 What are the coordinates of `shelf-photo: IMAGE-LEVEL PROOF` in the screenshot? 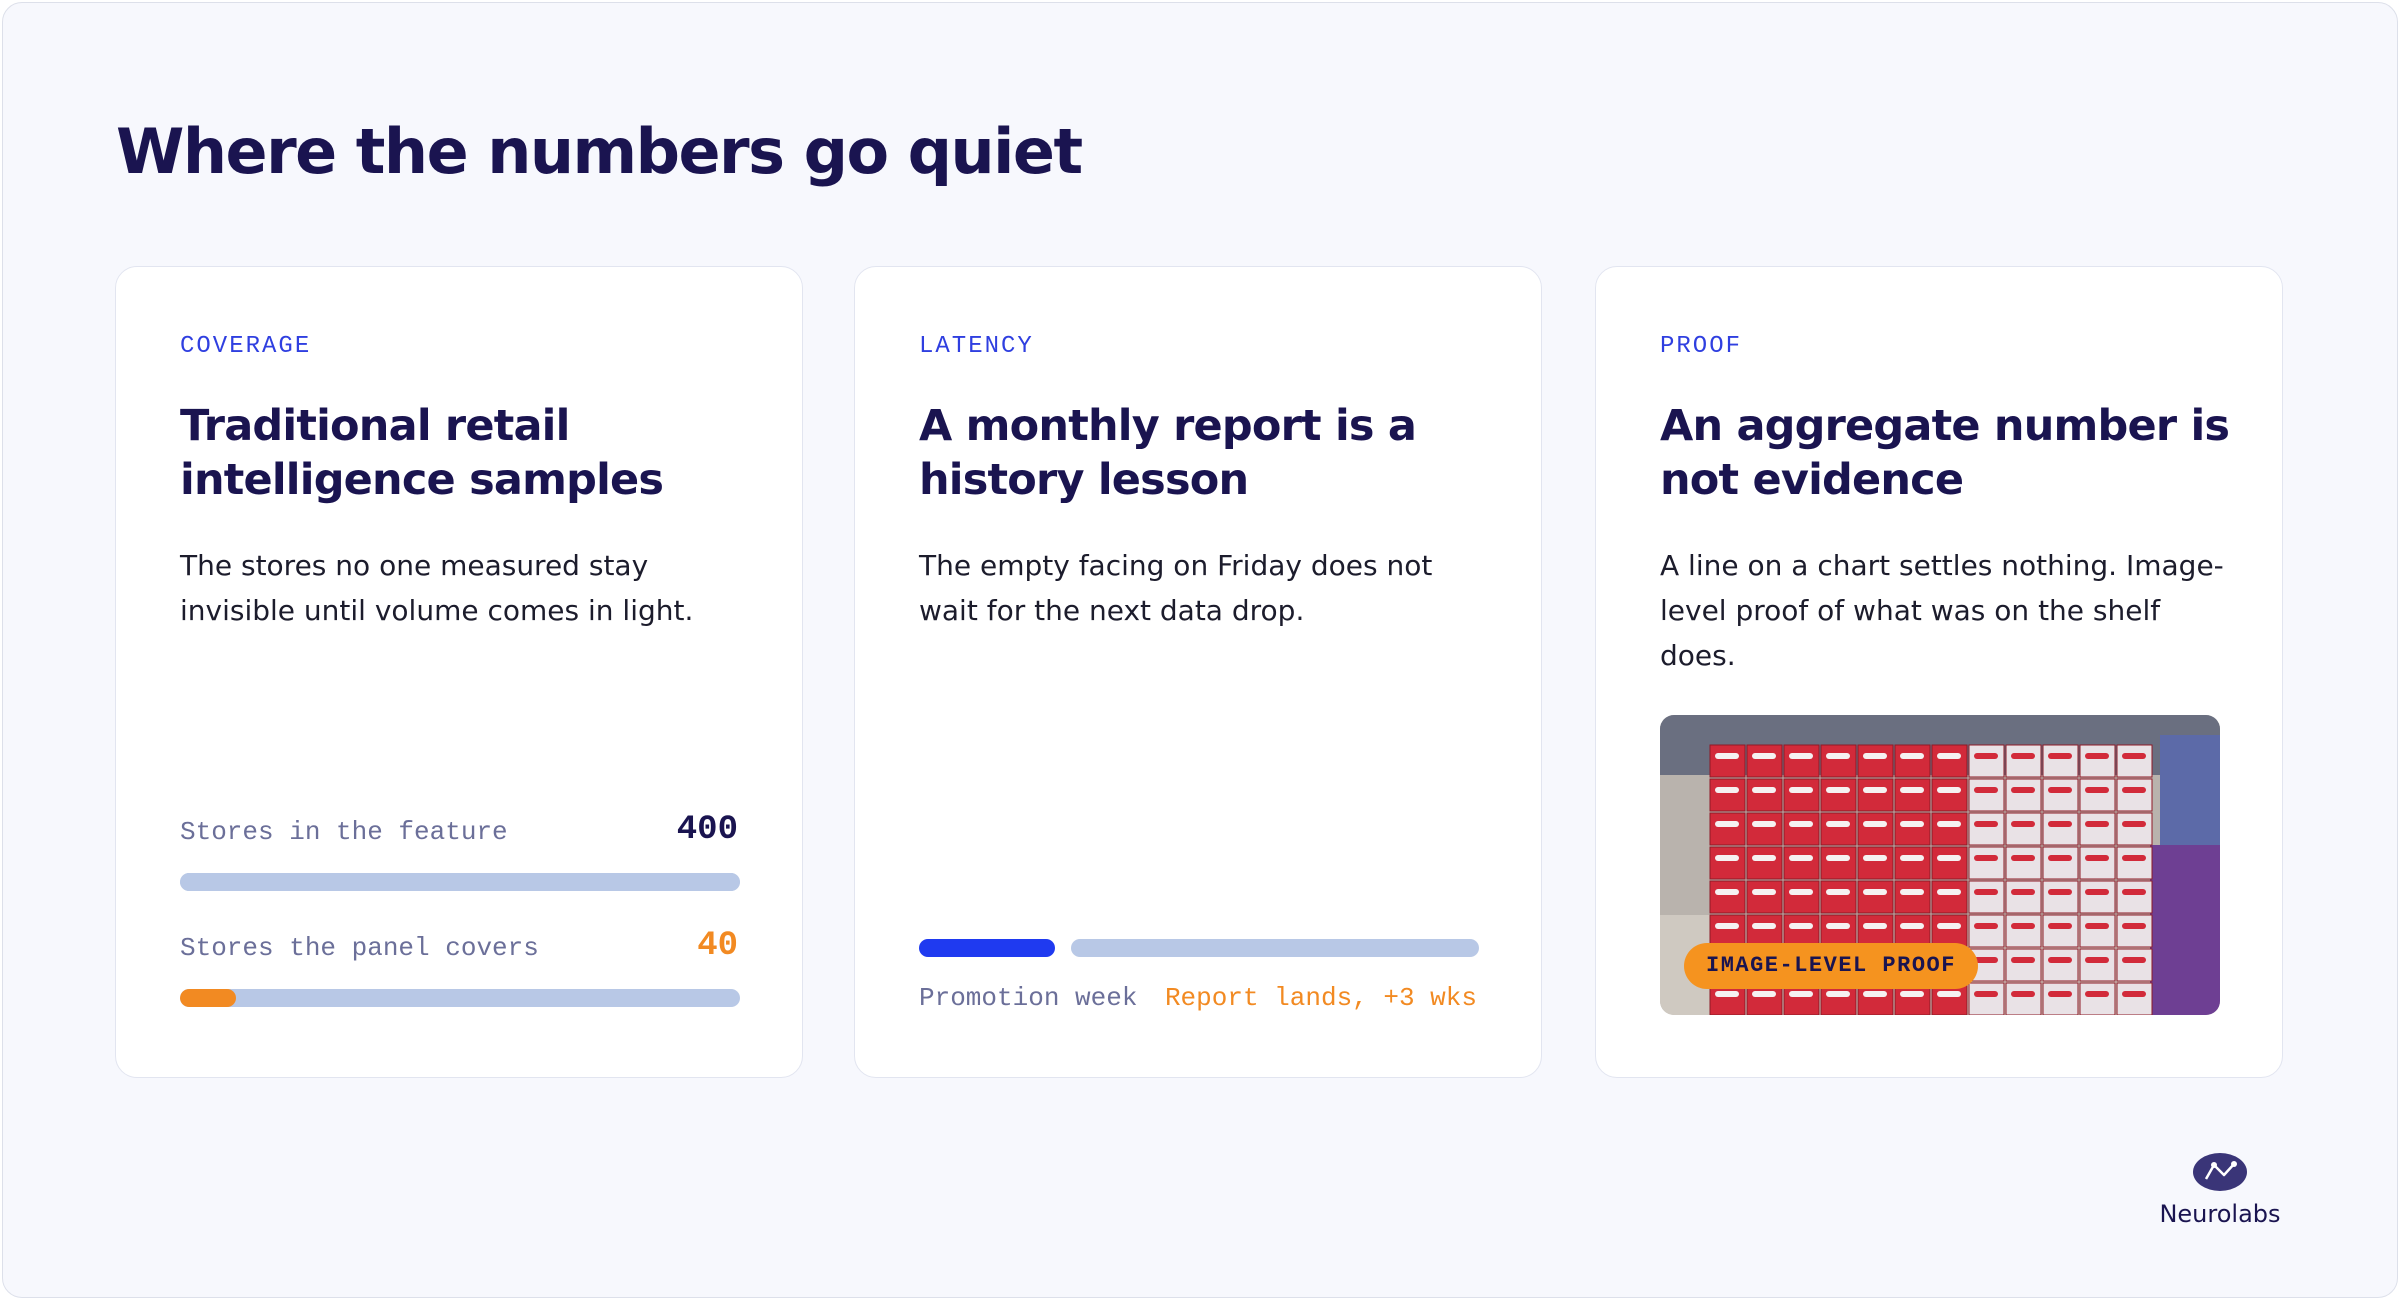 It's located at (1940, 865).